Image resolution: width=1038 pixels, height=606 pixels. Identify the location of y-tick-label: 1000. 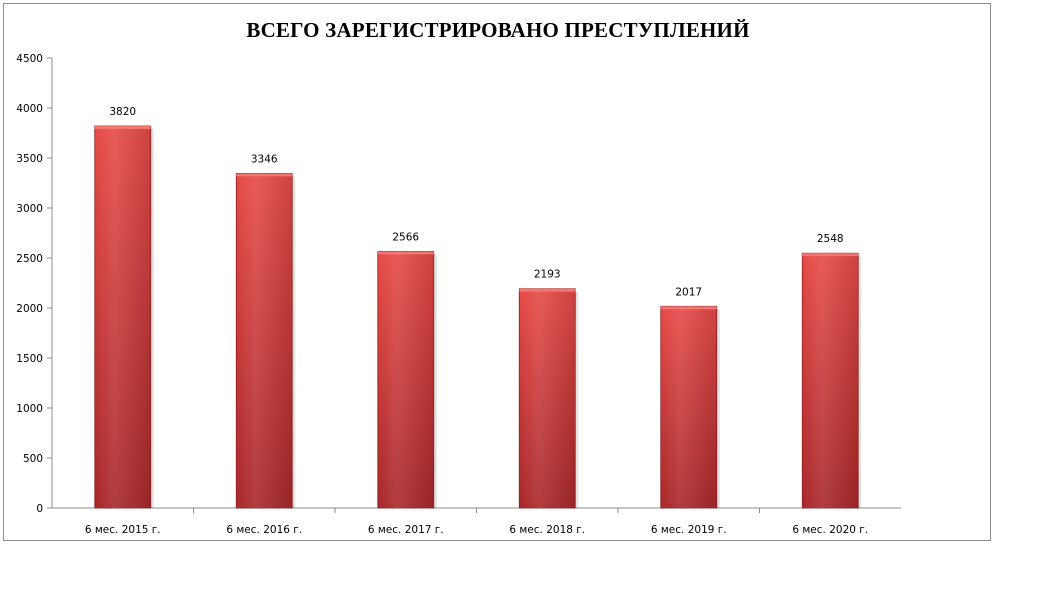
(29, 409).